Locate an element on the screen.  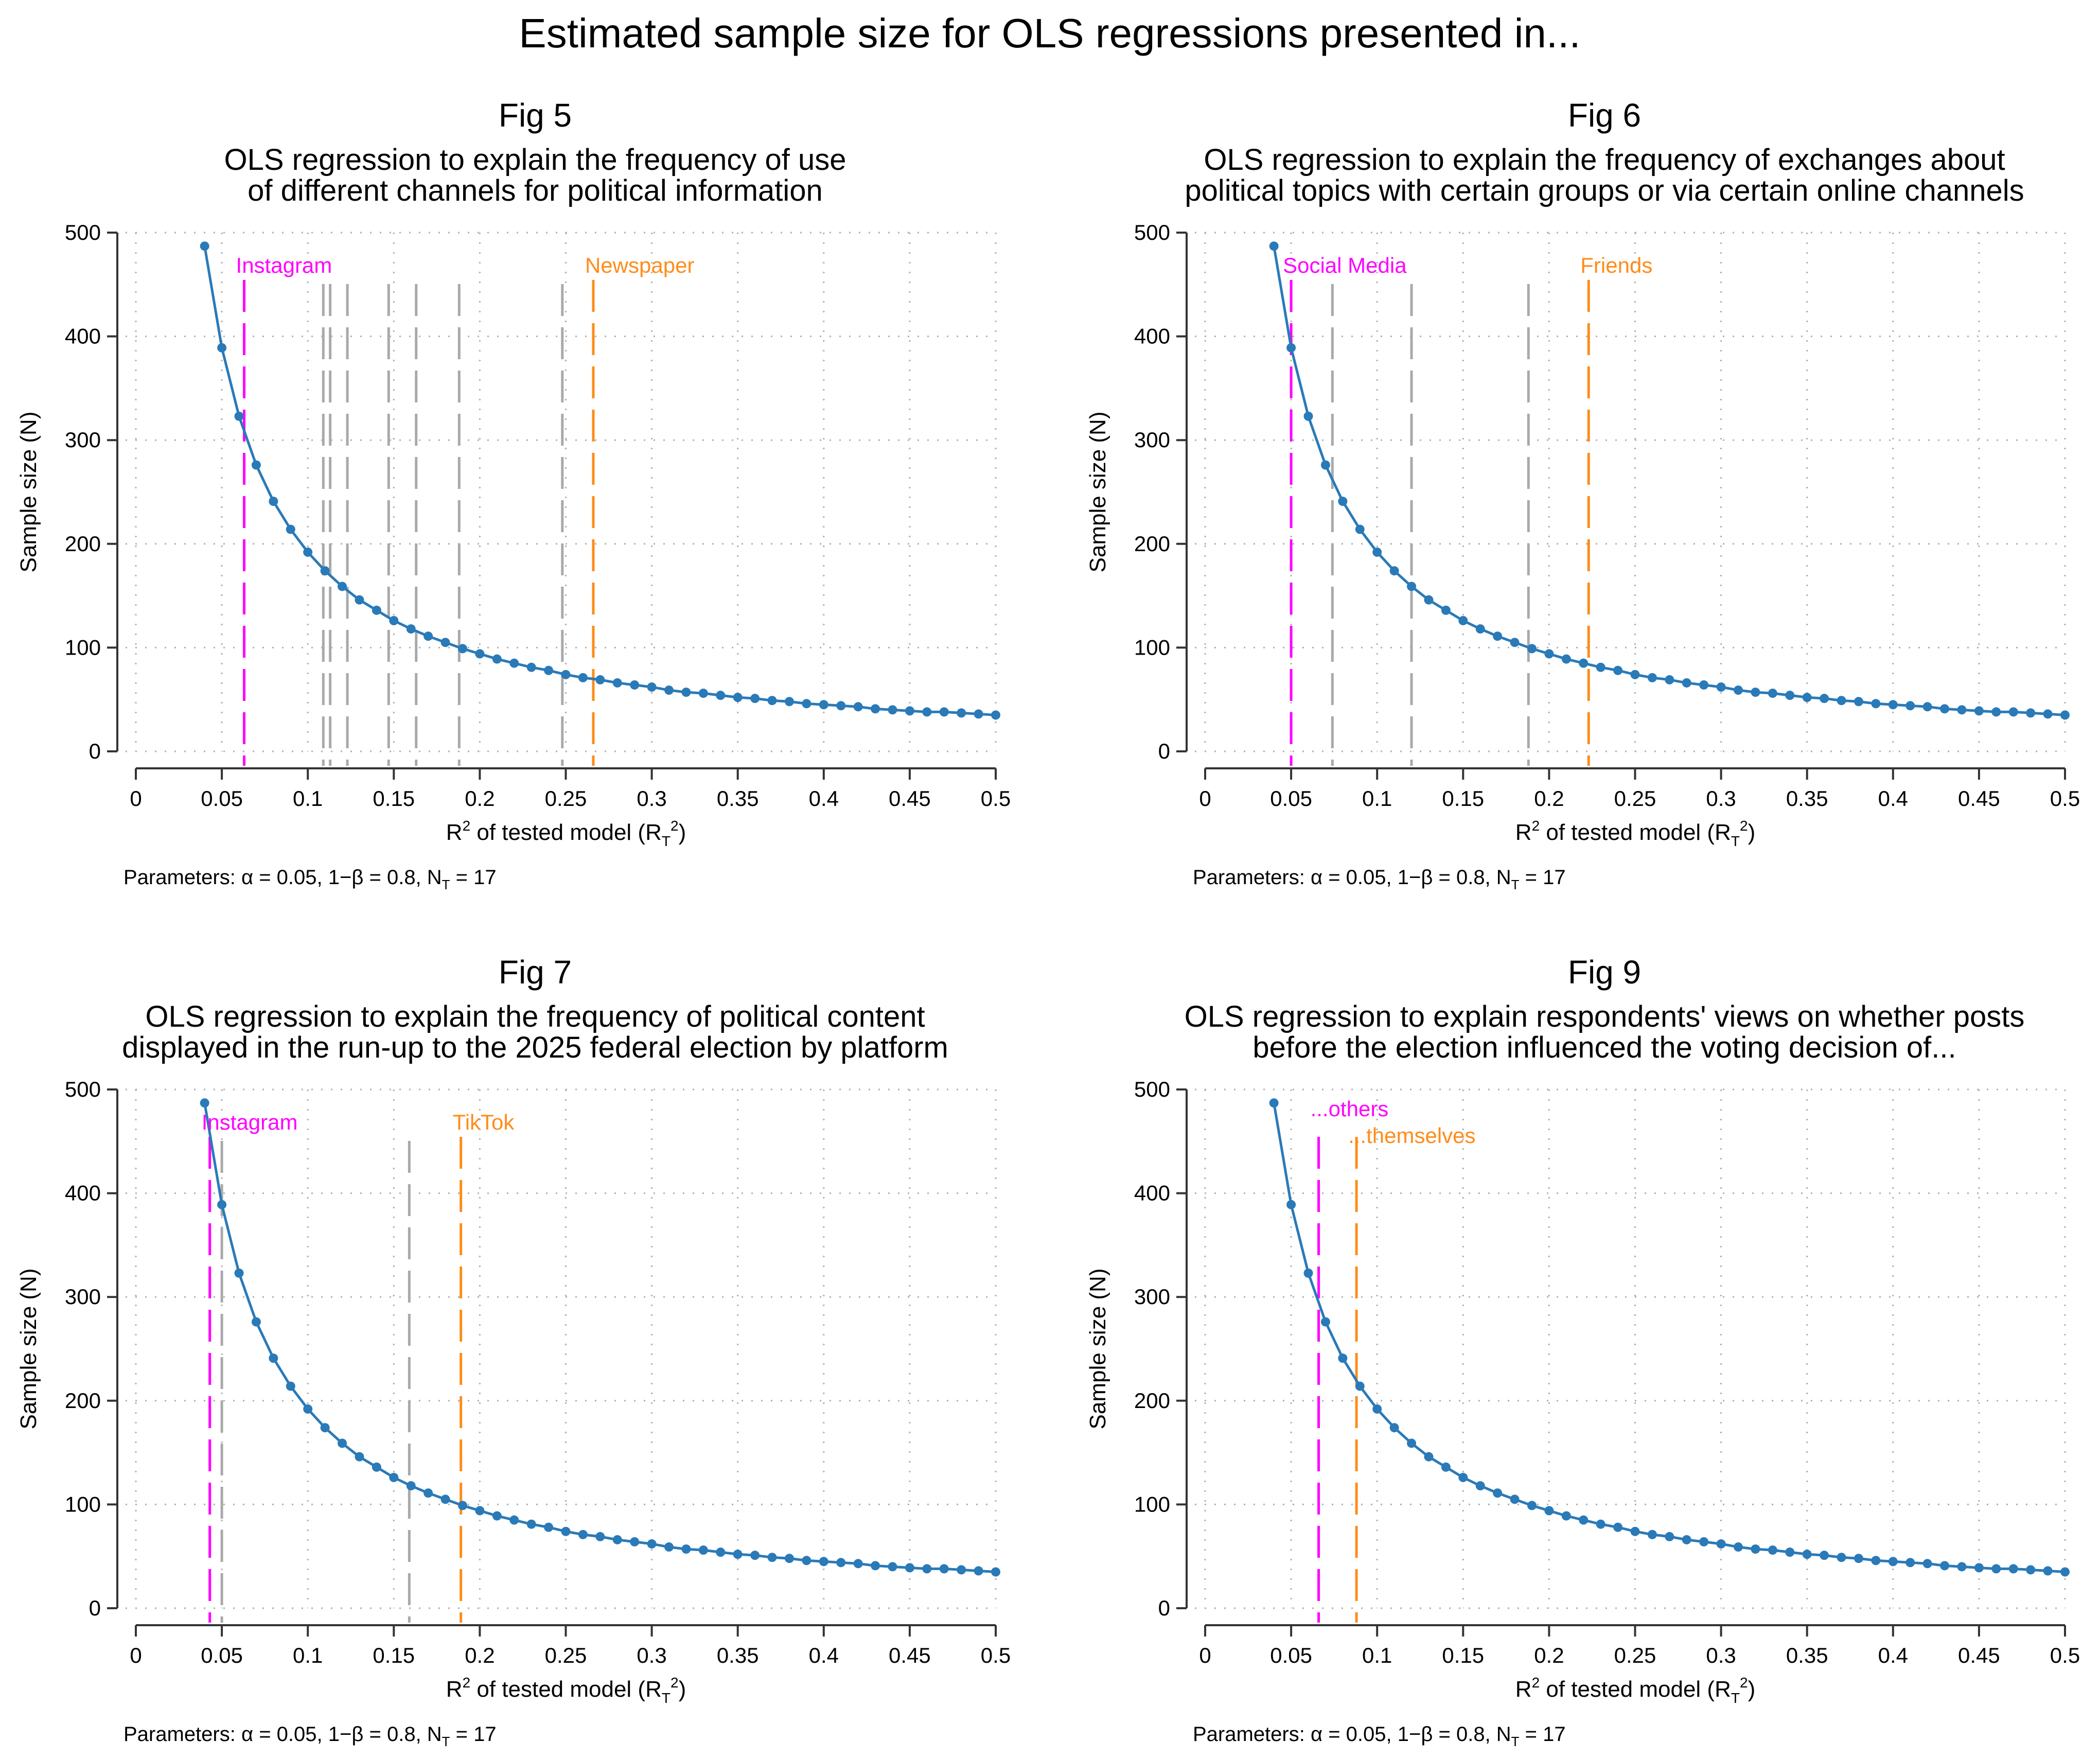
x-tick-label: 0.25 is located at coordinates (1635, 798).